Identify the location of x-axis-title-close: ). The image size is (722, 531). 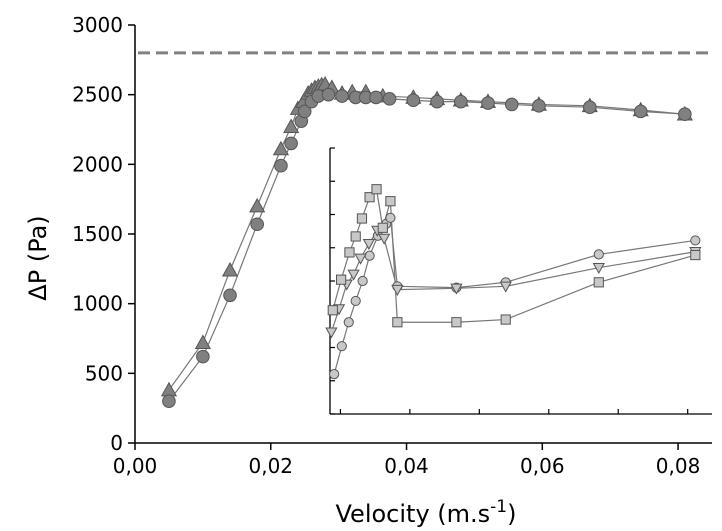
(511, 514).